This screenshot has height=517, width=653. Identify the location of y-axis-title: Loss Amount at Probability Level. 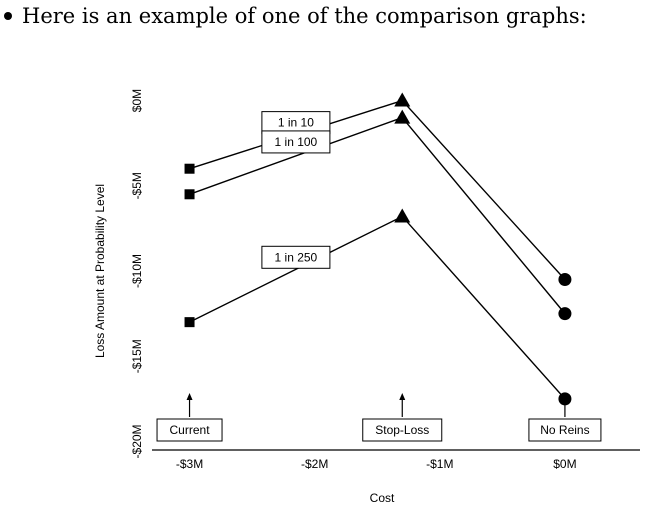
(100, 271).